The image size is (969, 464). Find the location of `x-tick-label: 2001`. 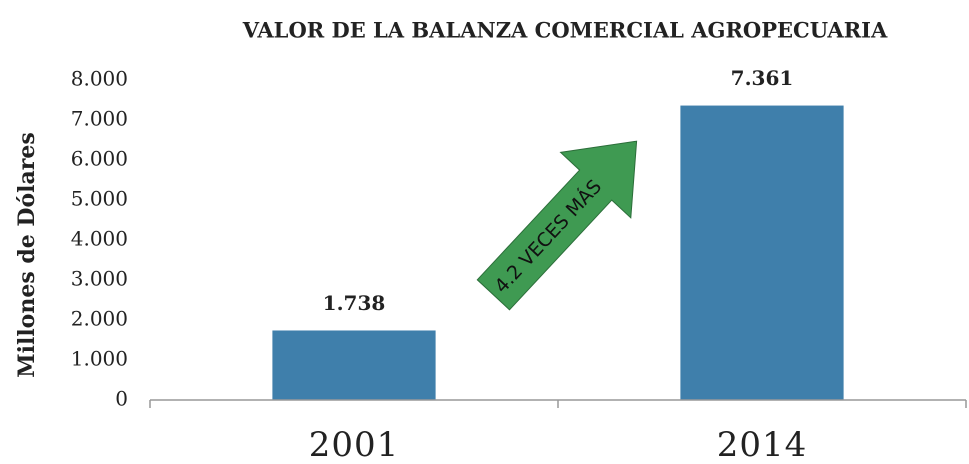

x-tick-label: 2001 is located at coordinates (354, 444).